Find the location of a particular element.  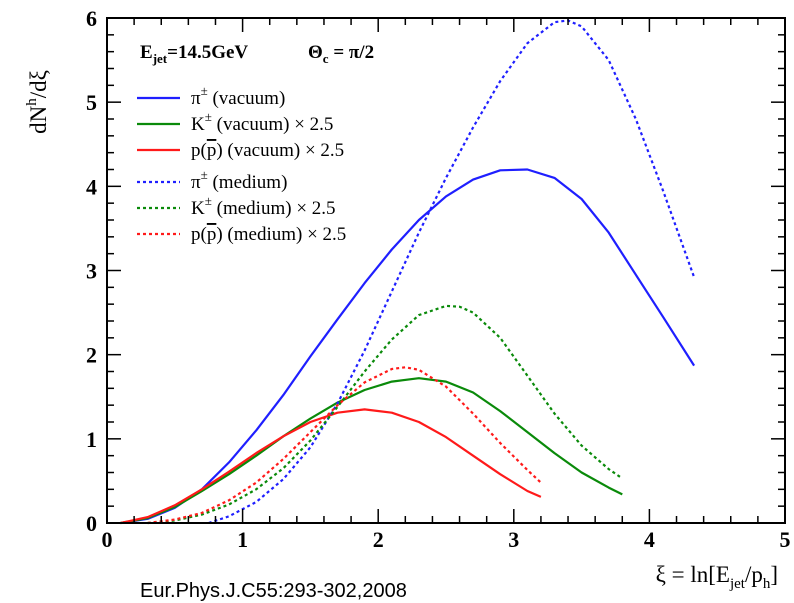

citation: Eur.Phys.J.C55:293-302,2008 is located at coordinates (273, 591).